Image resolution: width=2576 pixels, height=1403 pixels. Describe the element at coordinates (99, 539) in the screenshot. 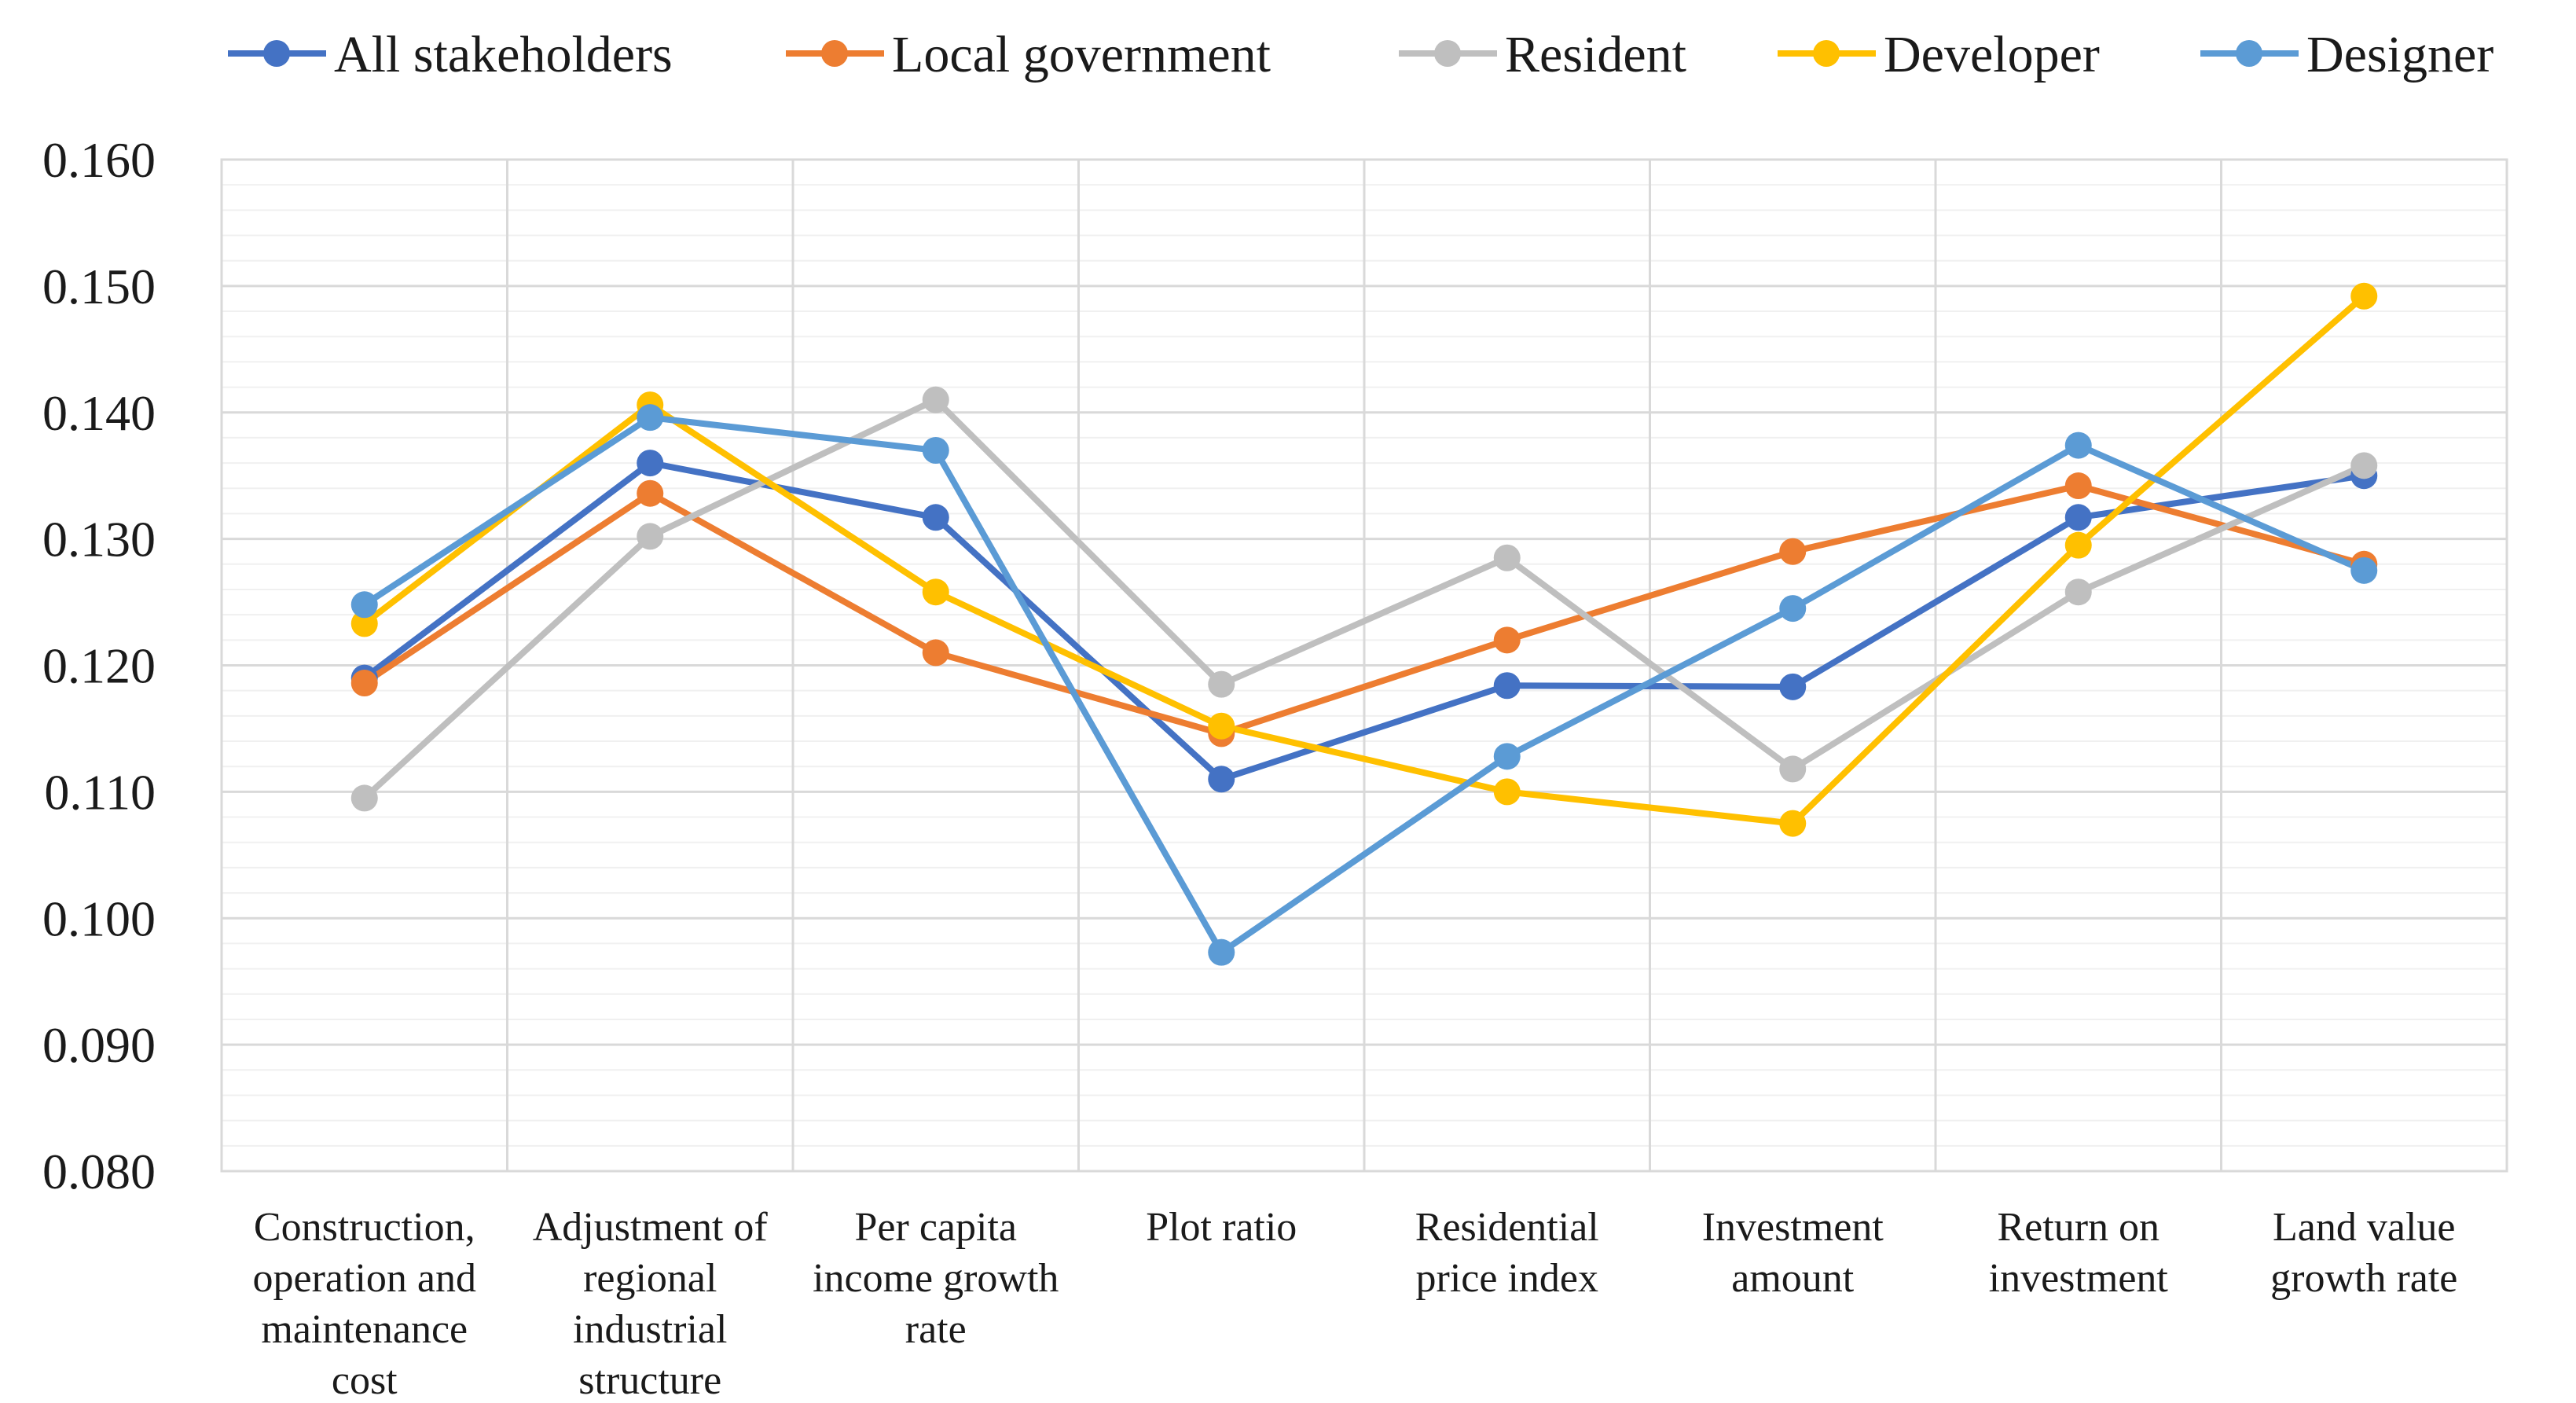

I see `y-tick-label: 0.130` at that location.